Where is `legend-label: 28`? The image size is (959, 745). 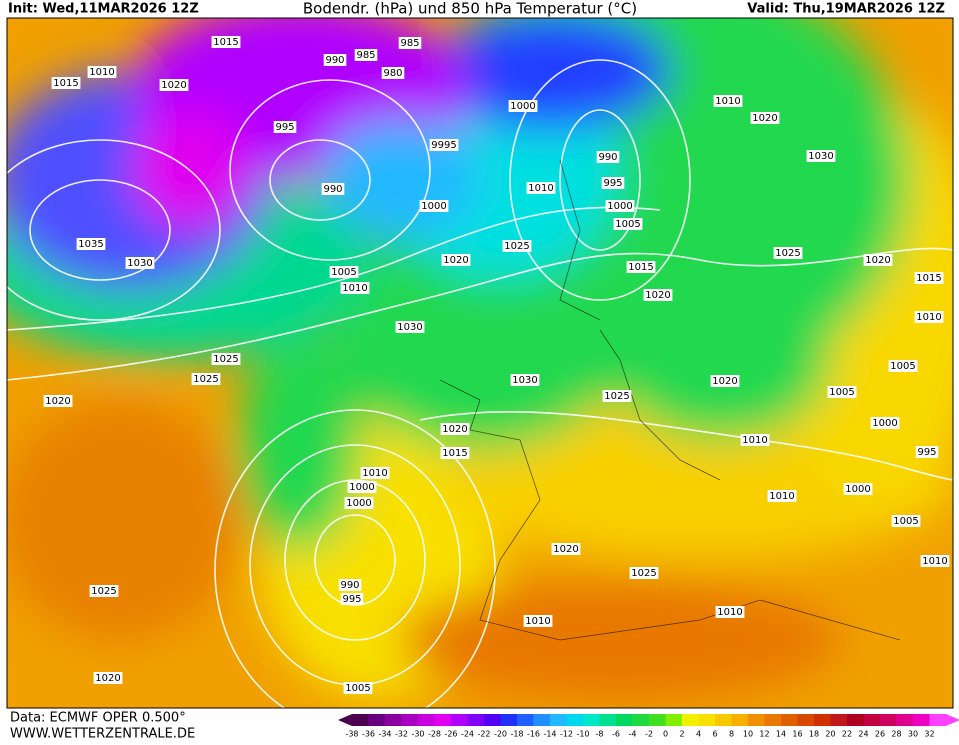 legend-label: 28 is located at coordinates (896, 734).